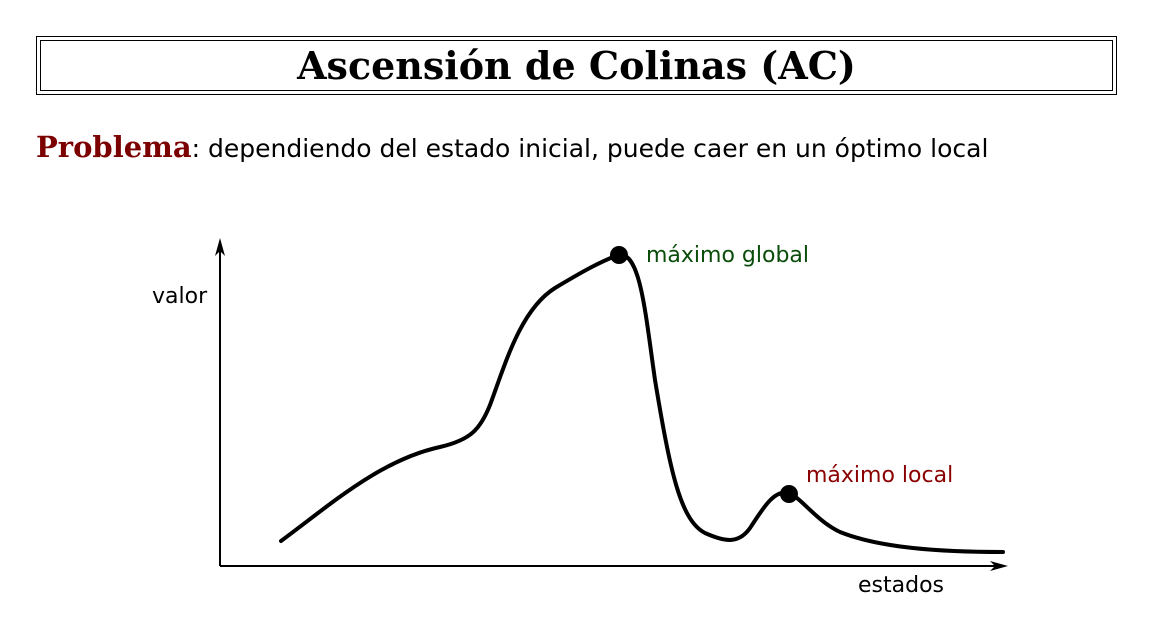  What do you see at coordinates (619, 255) in the screenshot?
I see `global-max-point` at bounding box center [619, 255].